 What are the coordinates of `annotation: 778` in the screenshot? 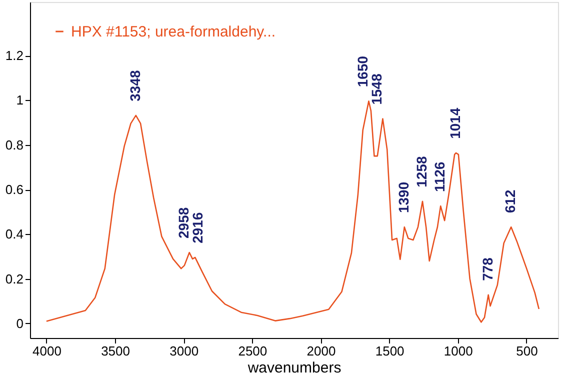 It's located at (487, 269).